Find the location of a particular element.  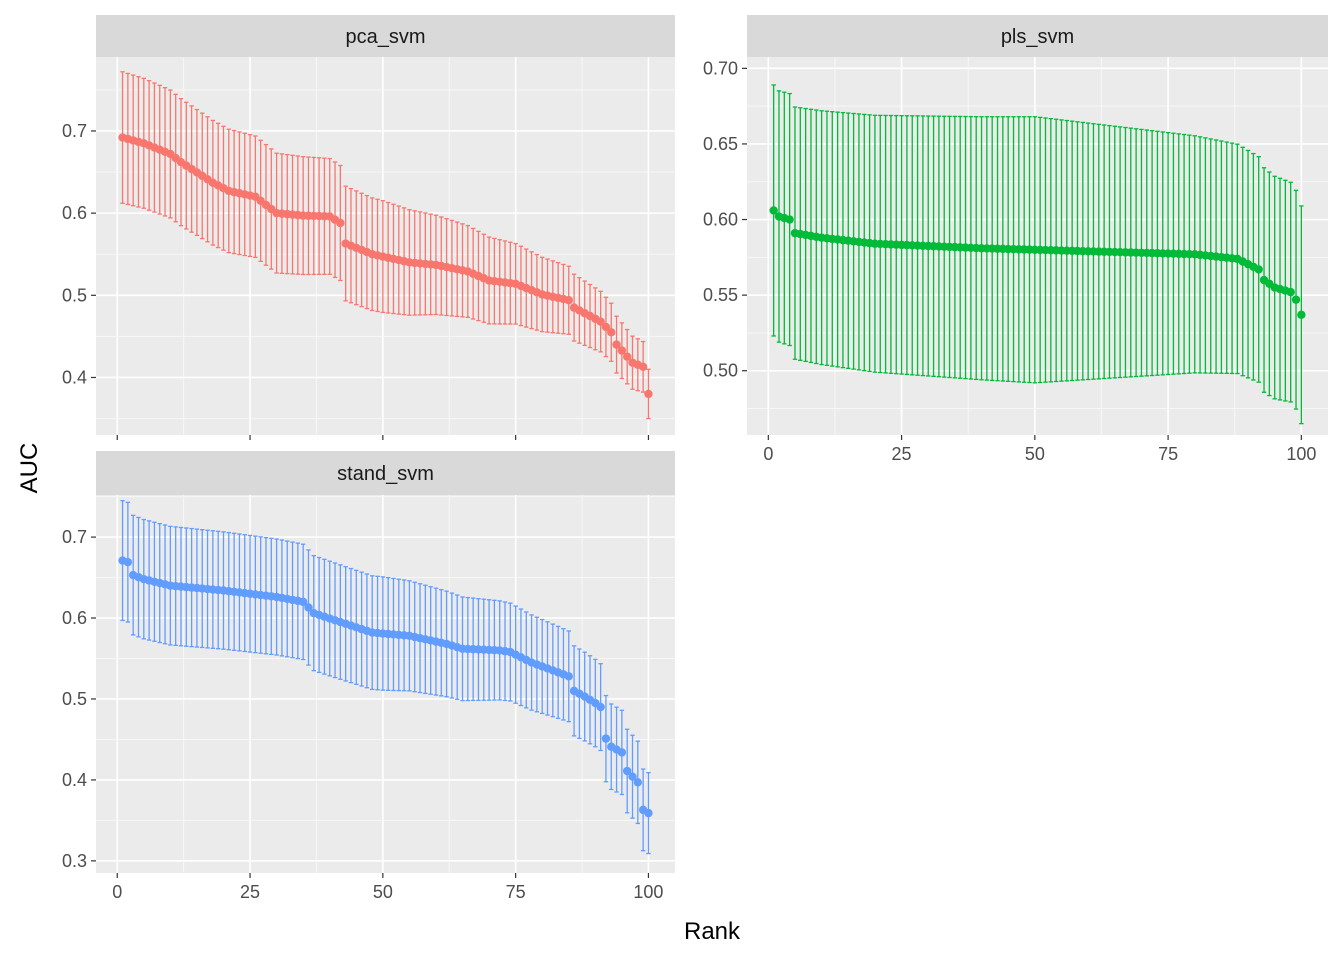

y-tick-label: 0.3 is located at coordinates (74, 861).